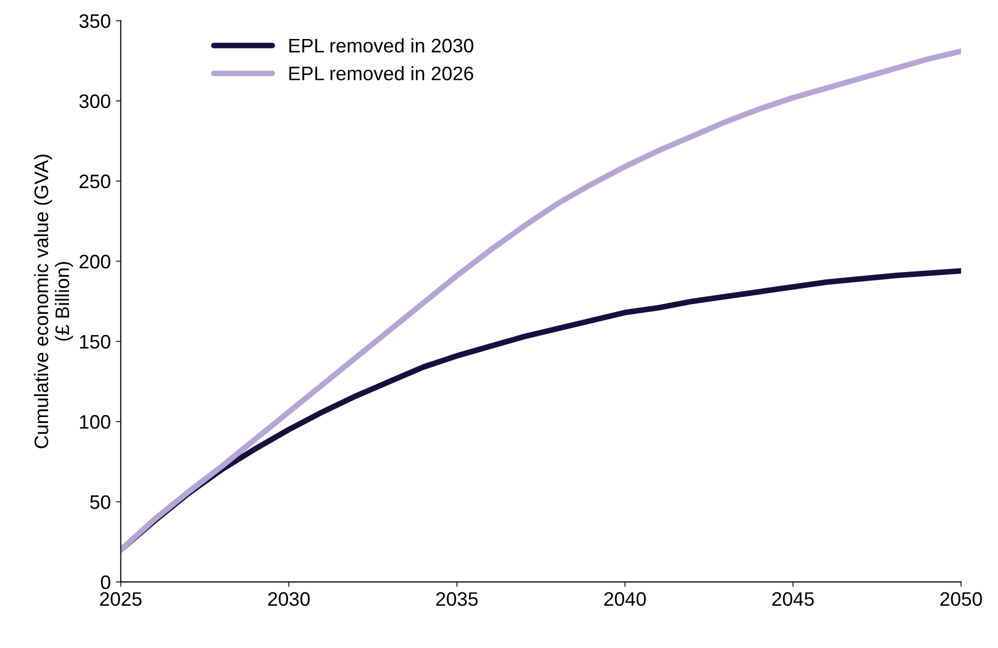 Image resolution: width=998 pixels, height=648 pixels. I want to click on legend-label: EPL removed in 2026, so click(381, 73).